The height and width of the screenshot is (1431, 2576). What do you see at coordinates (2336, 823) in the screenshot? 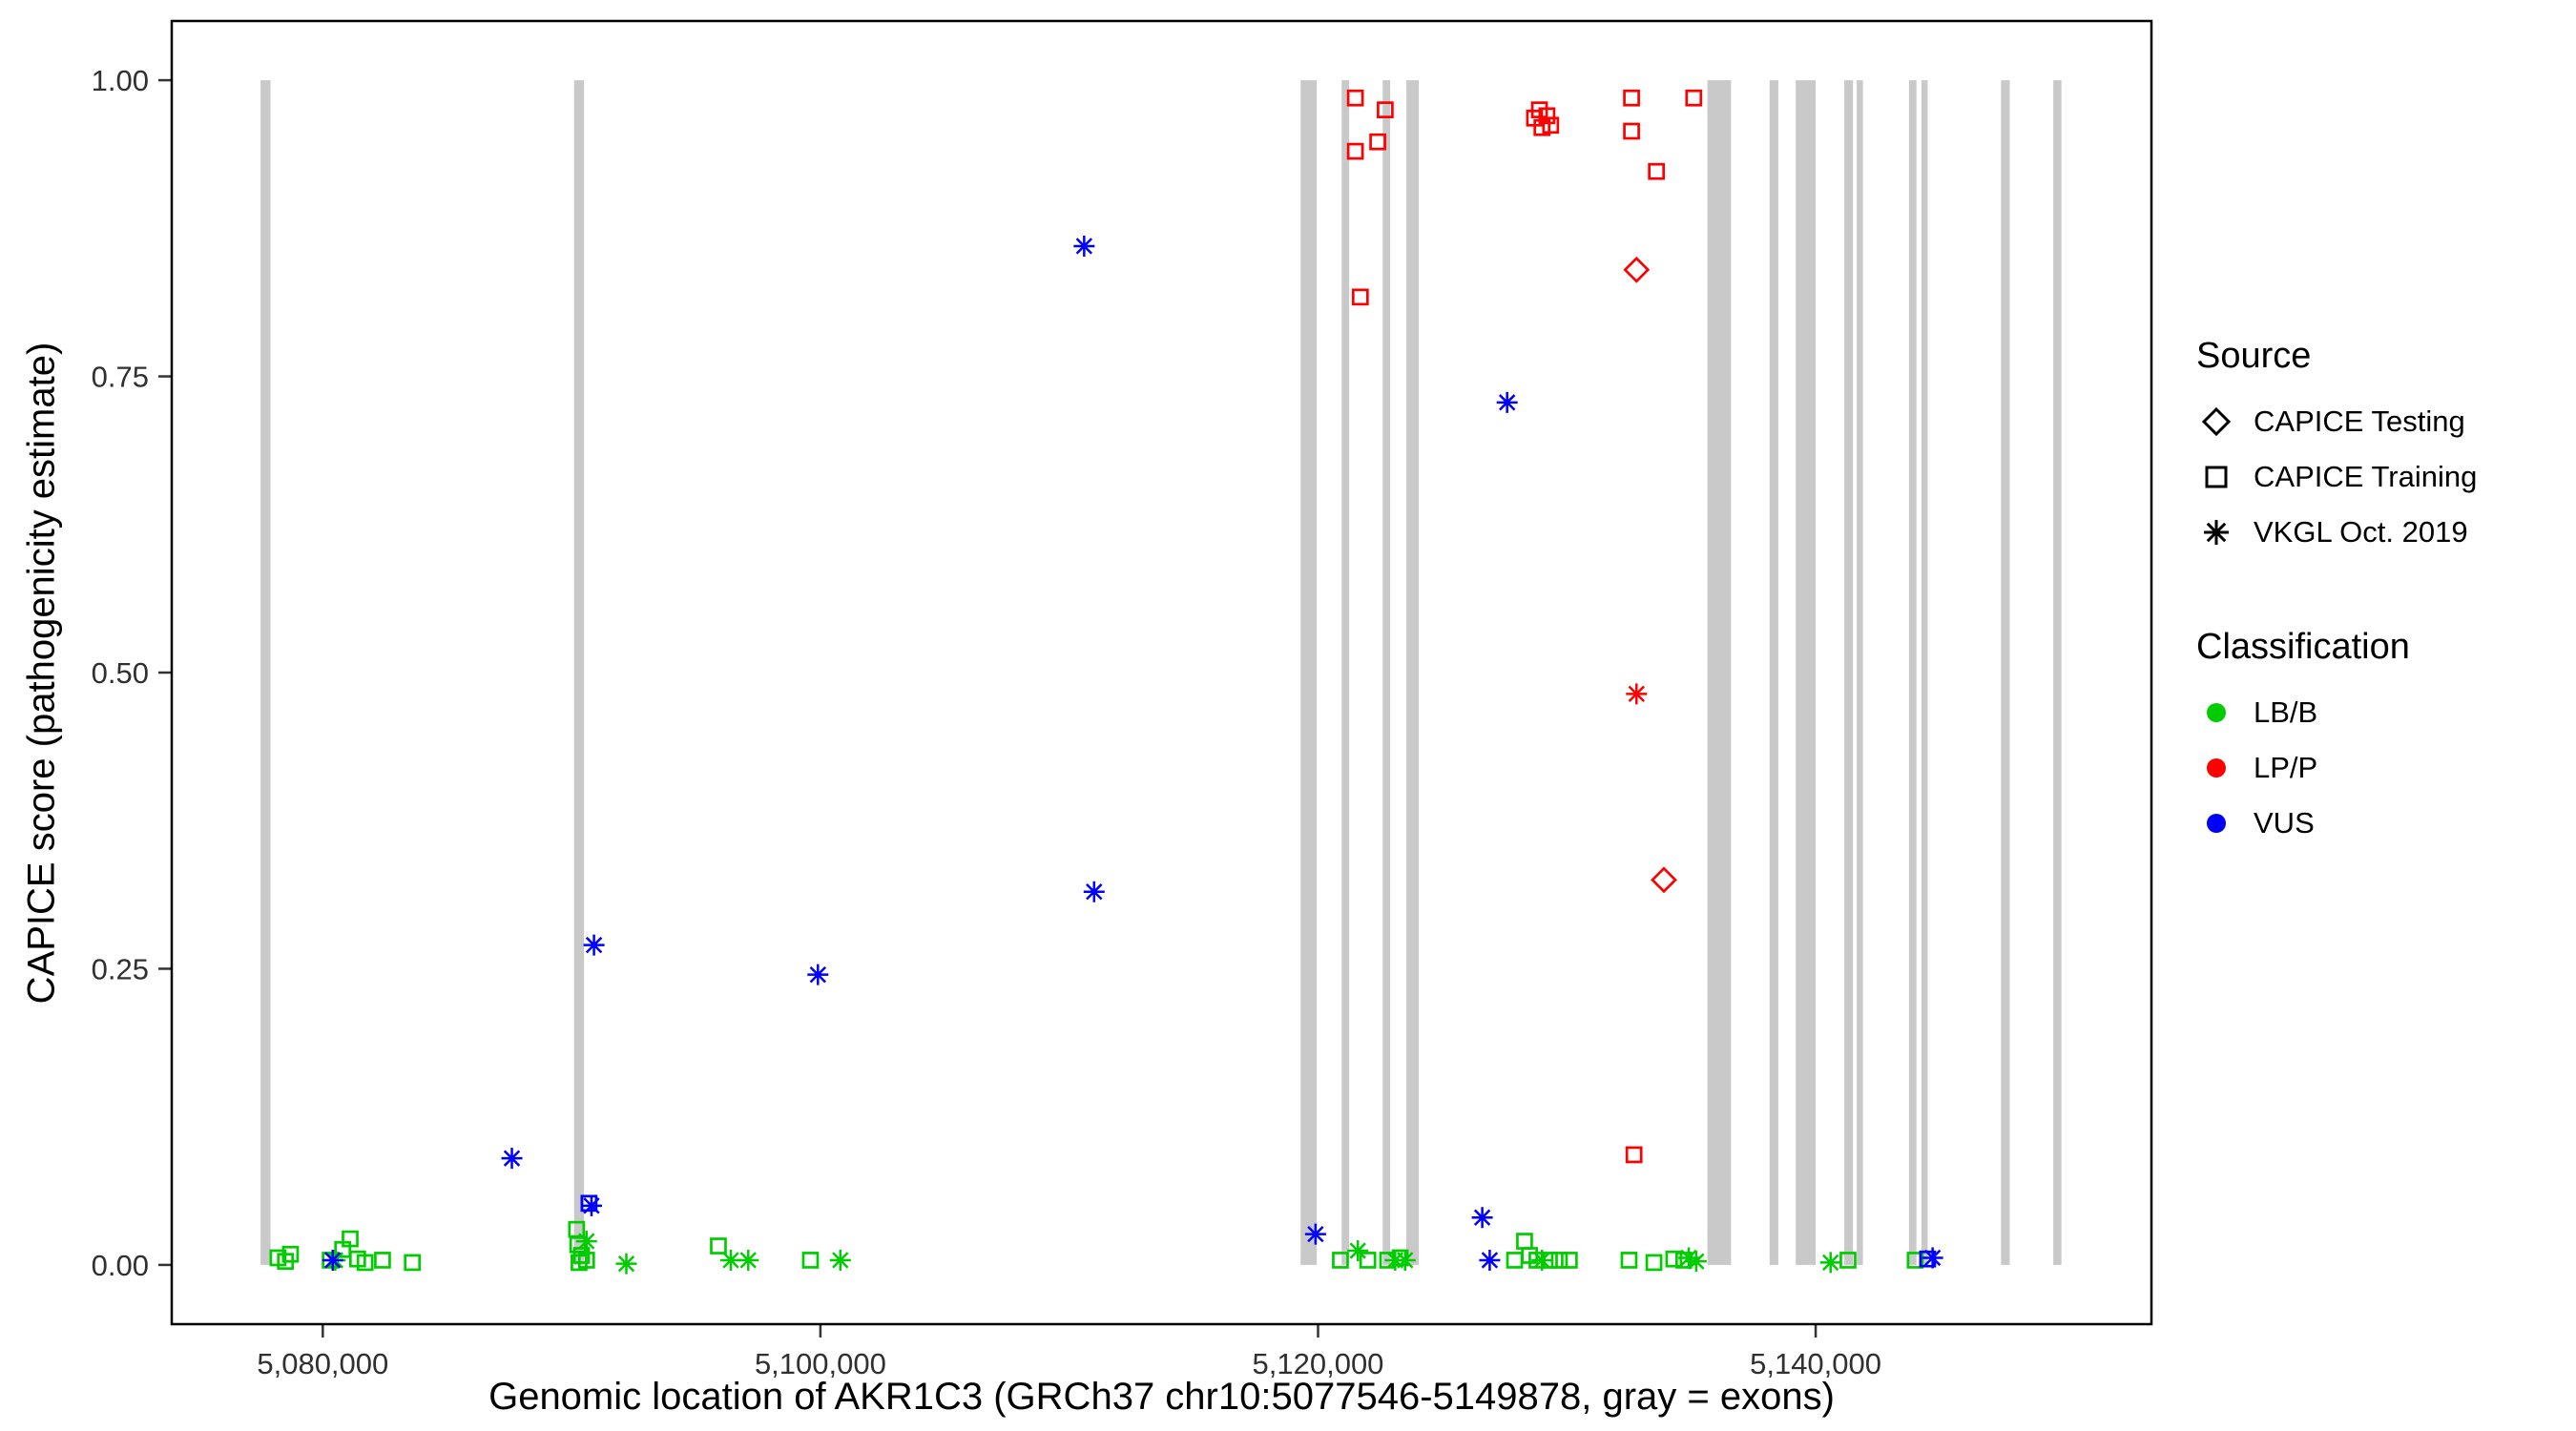
I see `legend-item-vus: VUS` at bounding box center [2336, 823].